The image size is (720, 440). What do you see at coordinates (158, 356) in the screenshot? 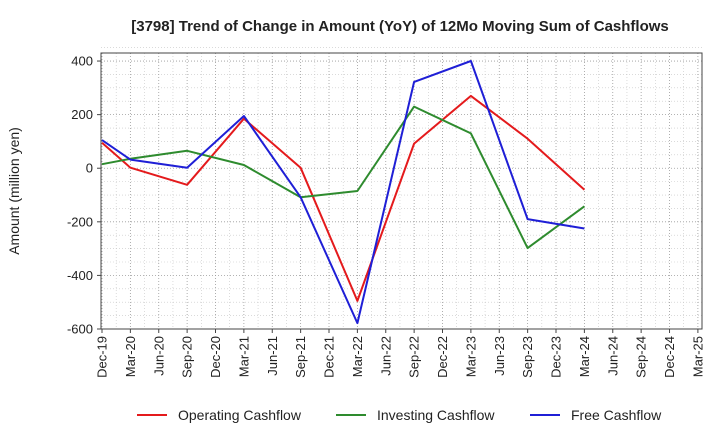
I see `x-tick-label: Jun-20` at bounding box center [158, 356].